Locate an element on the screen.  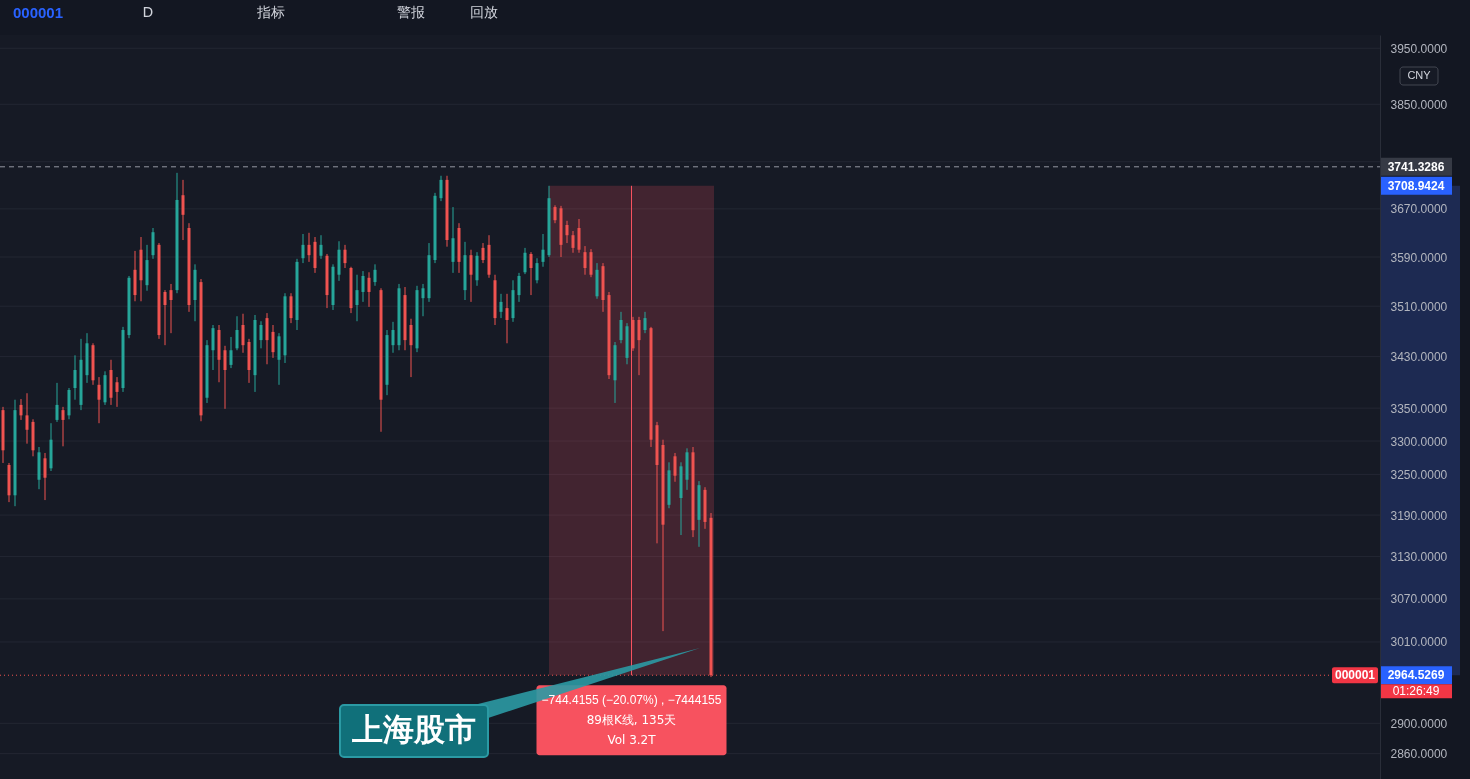
y-tick-label: 3070.0000 is located at coordinates (1419, 599).